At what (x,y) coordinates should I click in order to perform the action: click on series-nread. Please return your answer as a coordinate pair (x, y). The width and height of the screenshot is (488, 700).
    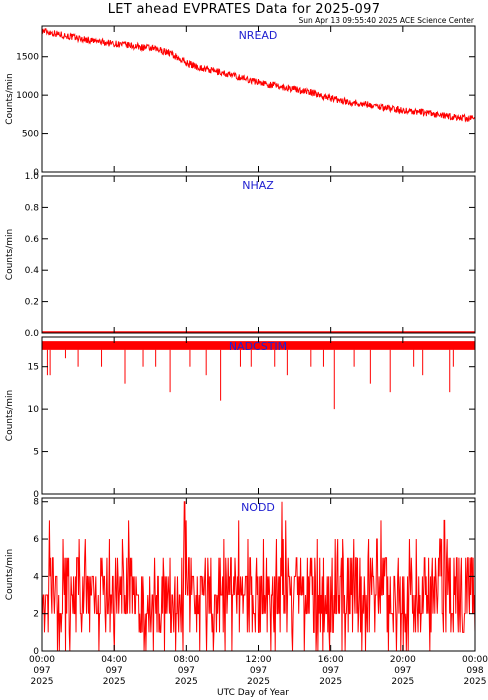
    Looking at the image, I should click on (258, 75).